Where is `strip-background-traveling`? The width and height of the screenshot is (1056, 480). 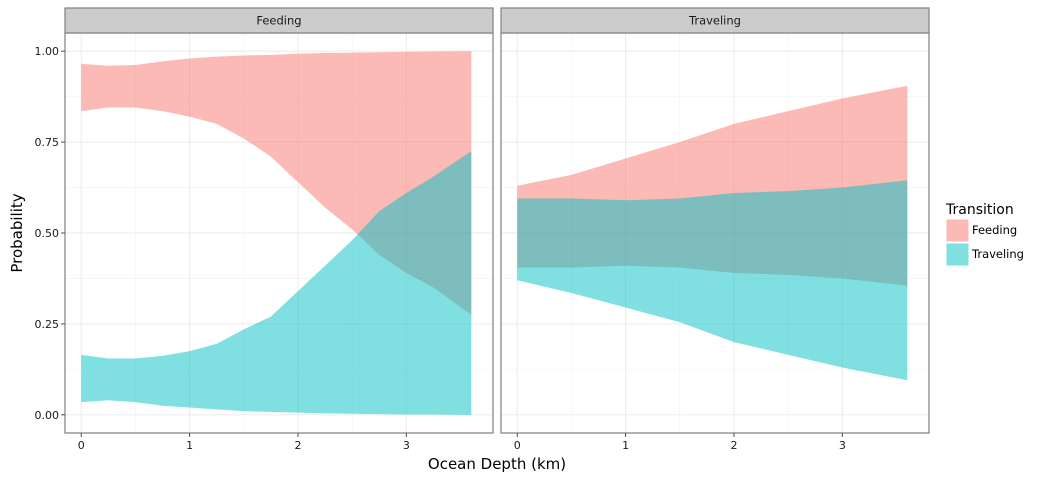 strip-background-traveling is located at coordinates (715, 20).